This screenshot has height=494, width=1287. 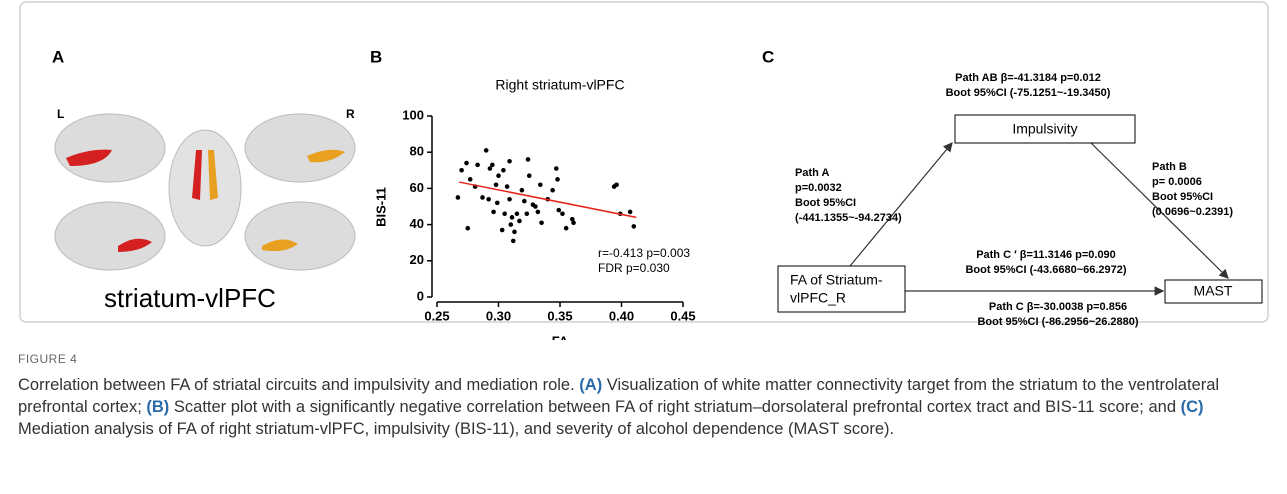 What do you see at coordinates (682, 315) in the screenshot?
I see `x-tick-label: 0.45` at bounding box center [682, 315].